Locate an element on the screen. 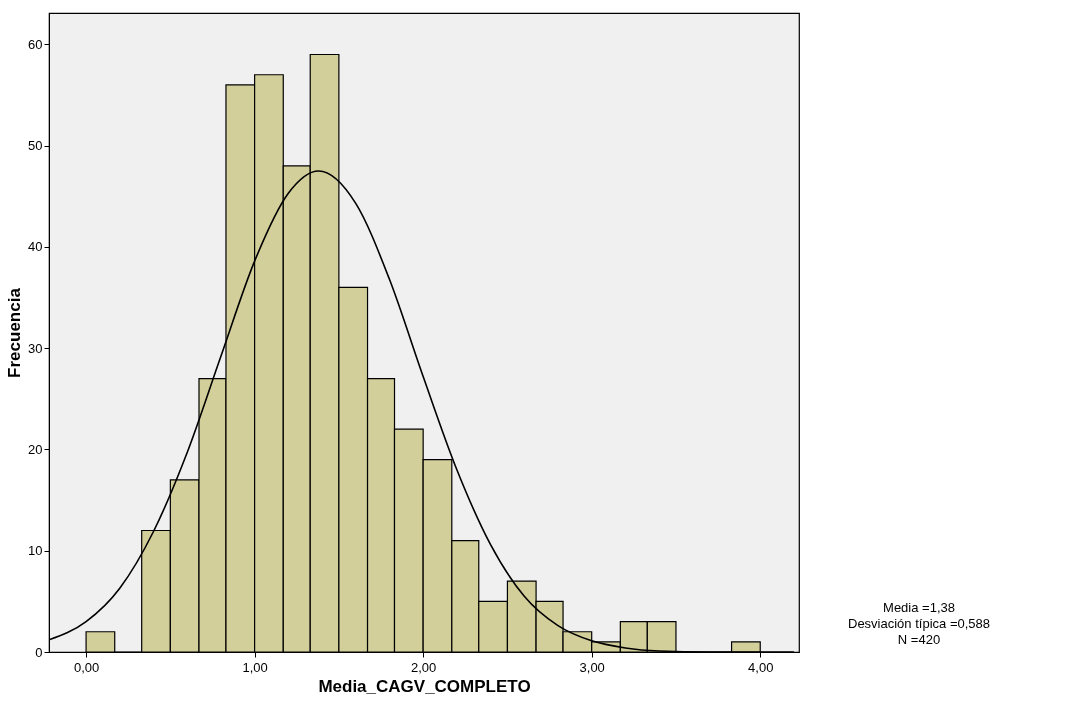 The height and width of the screenshot is (725, 1078). y-axis-title: Frecuencia is located at coordinates (15, 332).